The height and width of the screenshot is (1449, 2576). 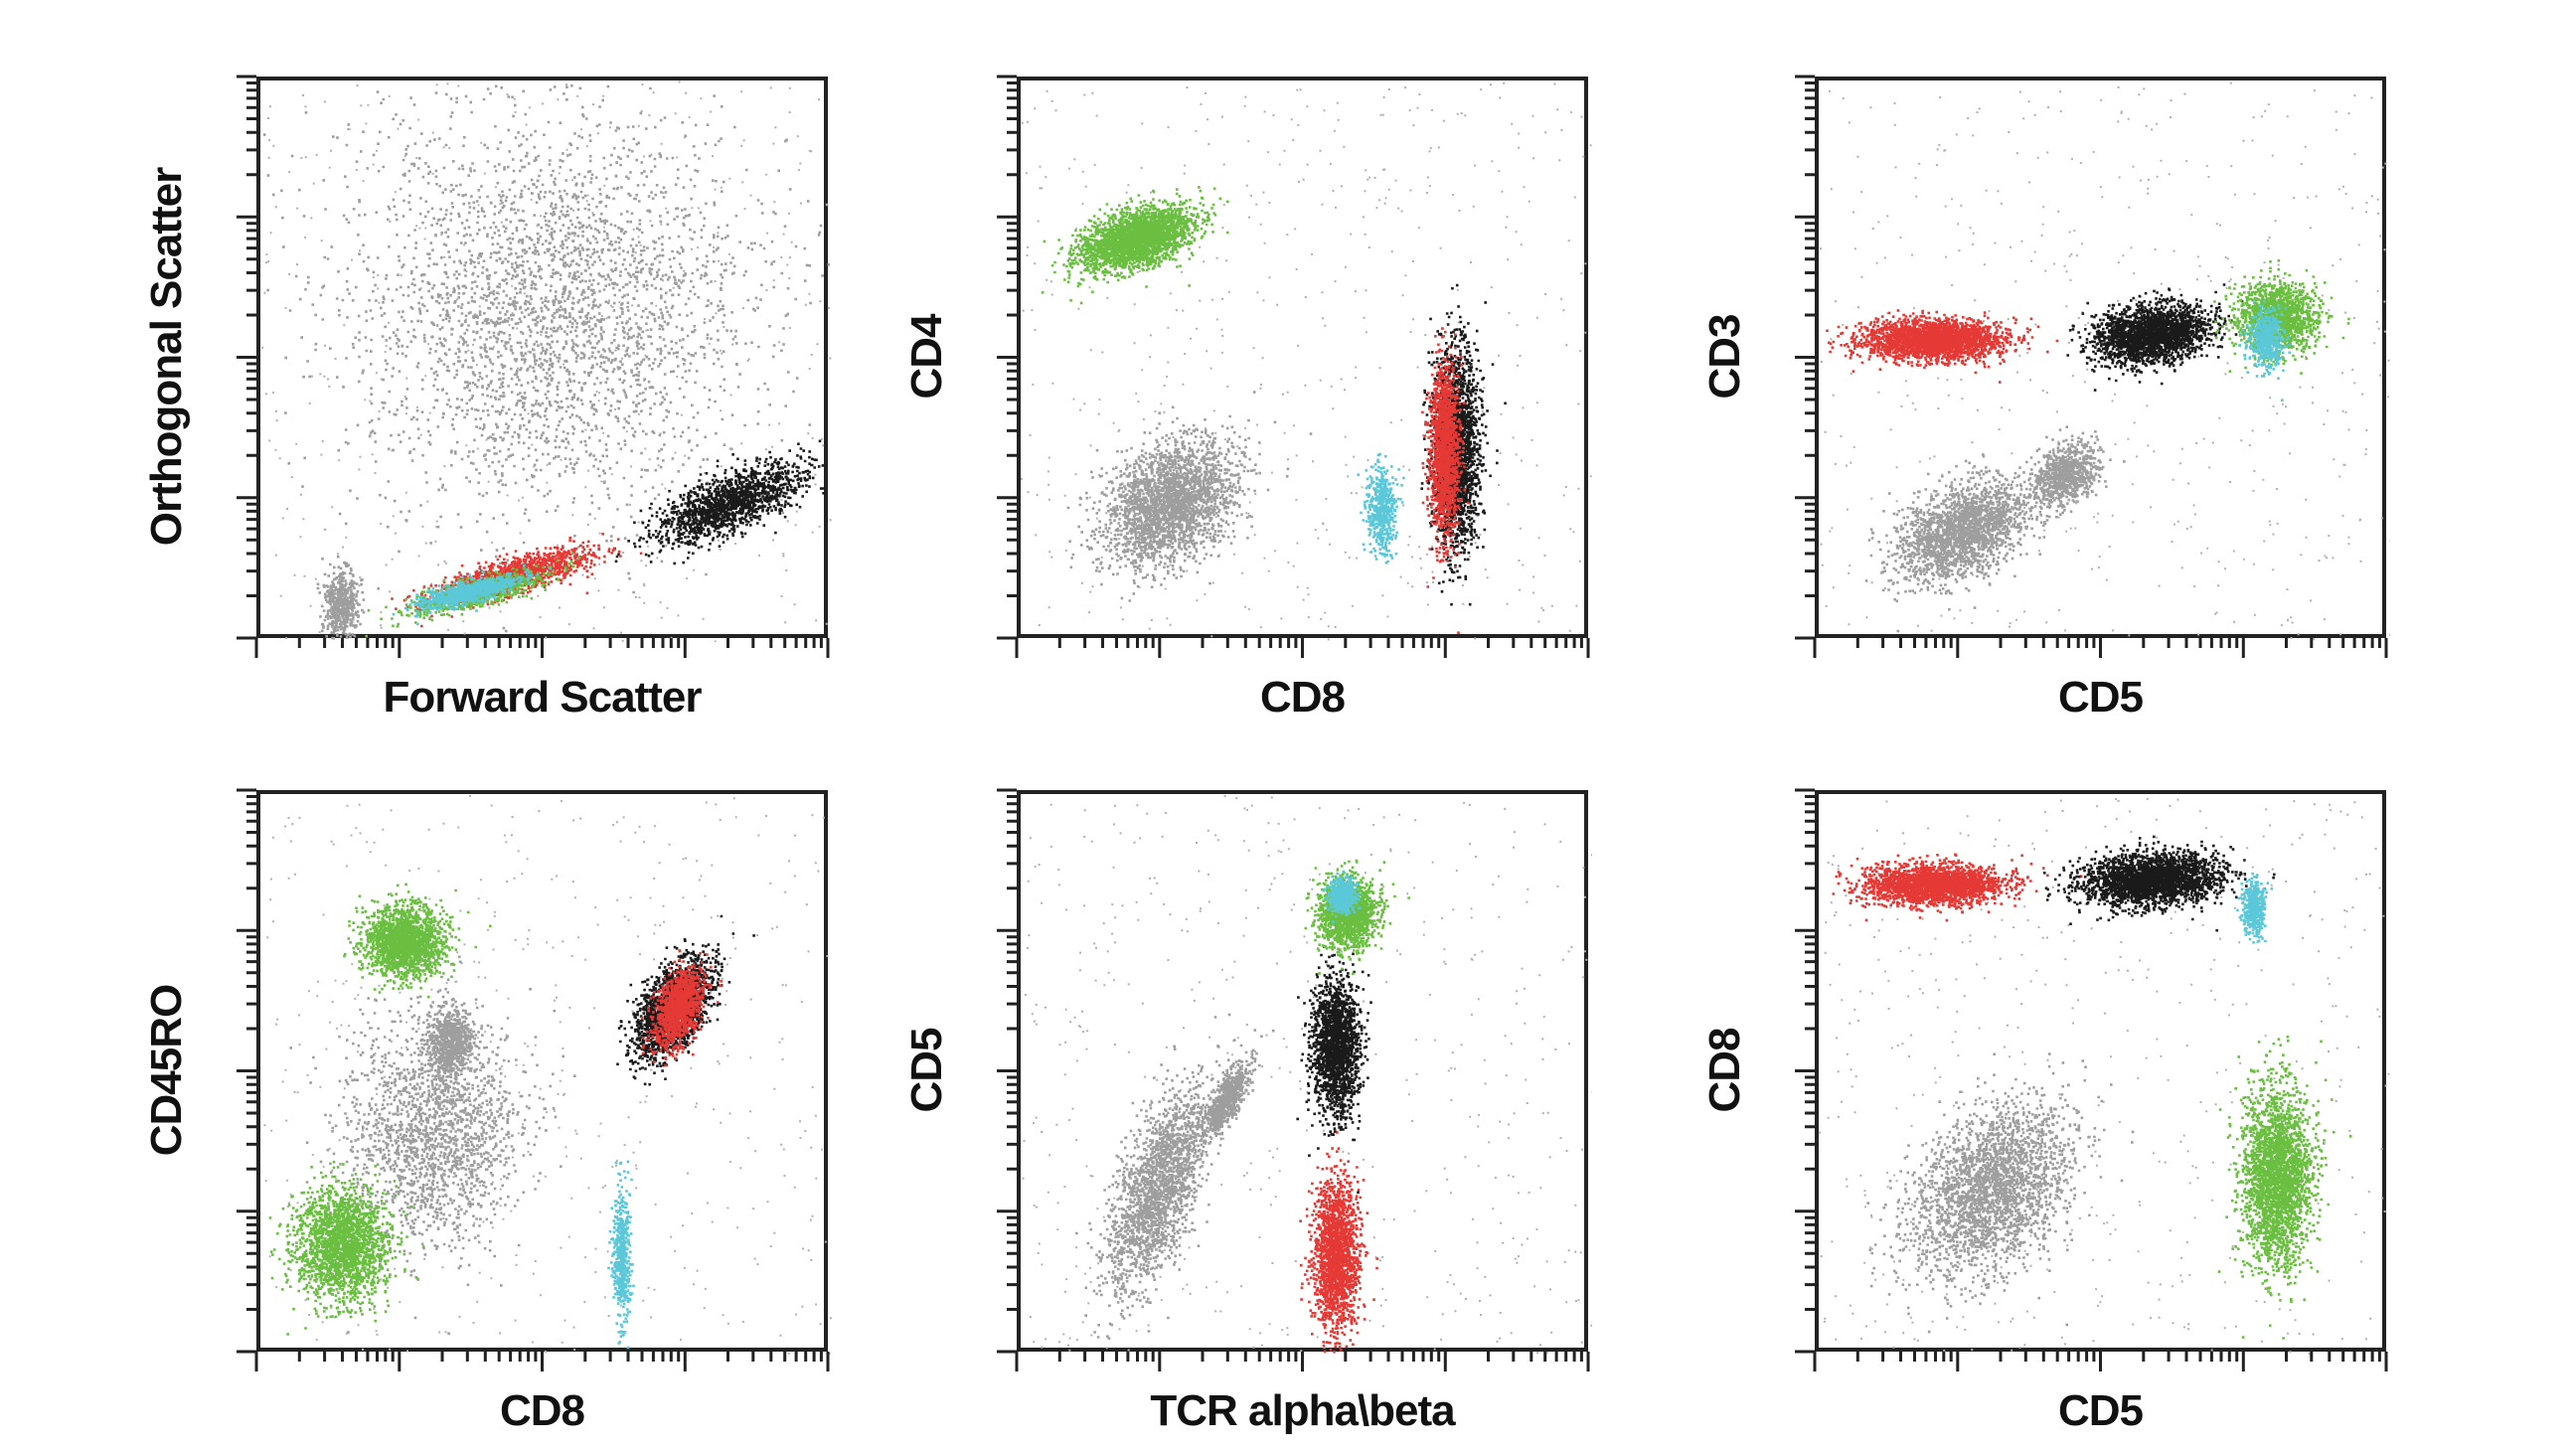 What do you see at coordinates (1236, 1089) in the screenshot?
I see `population-gray-diag` at bounding box center [1236, 1089].